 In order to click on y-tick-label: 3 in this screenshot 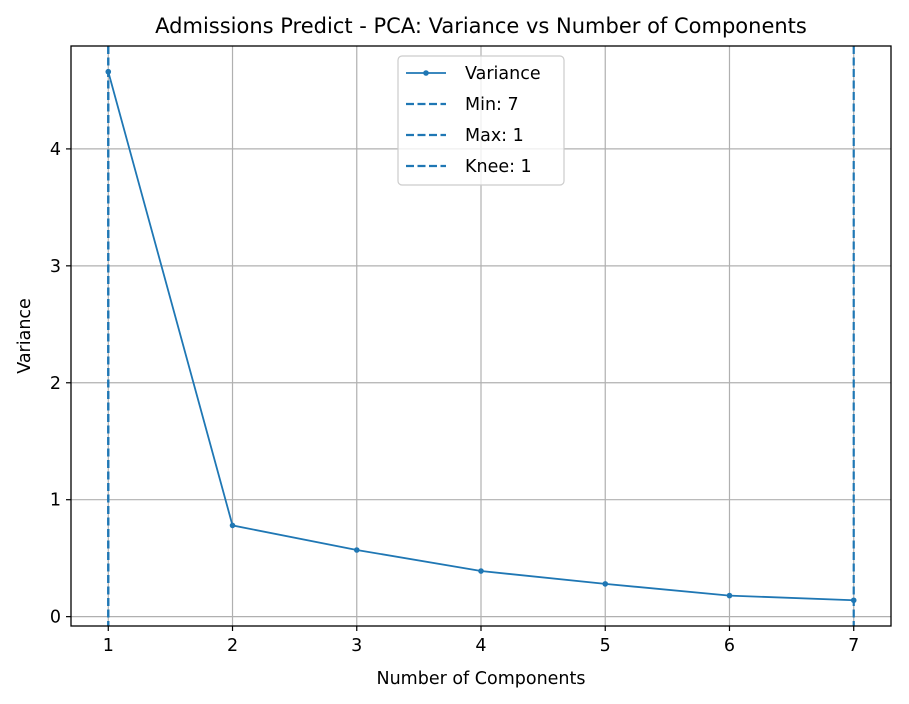, I will do `click(55, 267)`.